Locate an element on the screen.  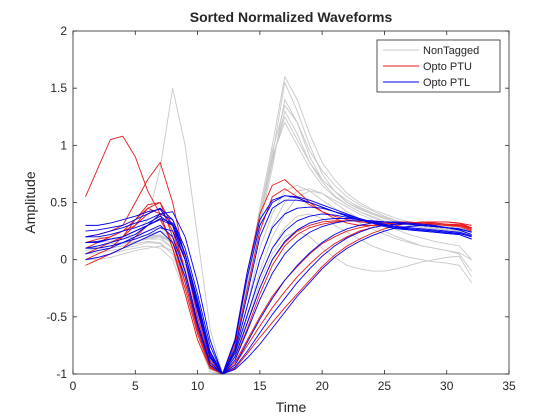
x-tick-label: 30 is located at coordinates (447, 386).